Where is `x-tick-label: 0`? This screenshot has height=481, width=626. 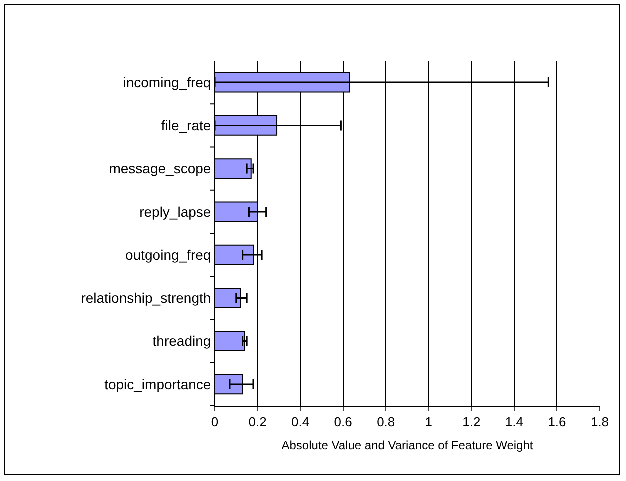
x-tick-label: 0 is located at coordinates (215, 422).